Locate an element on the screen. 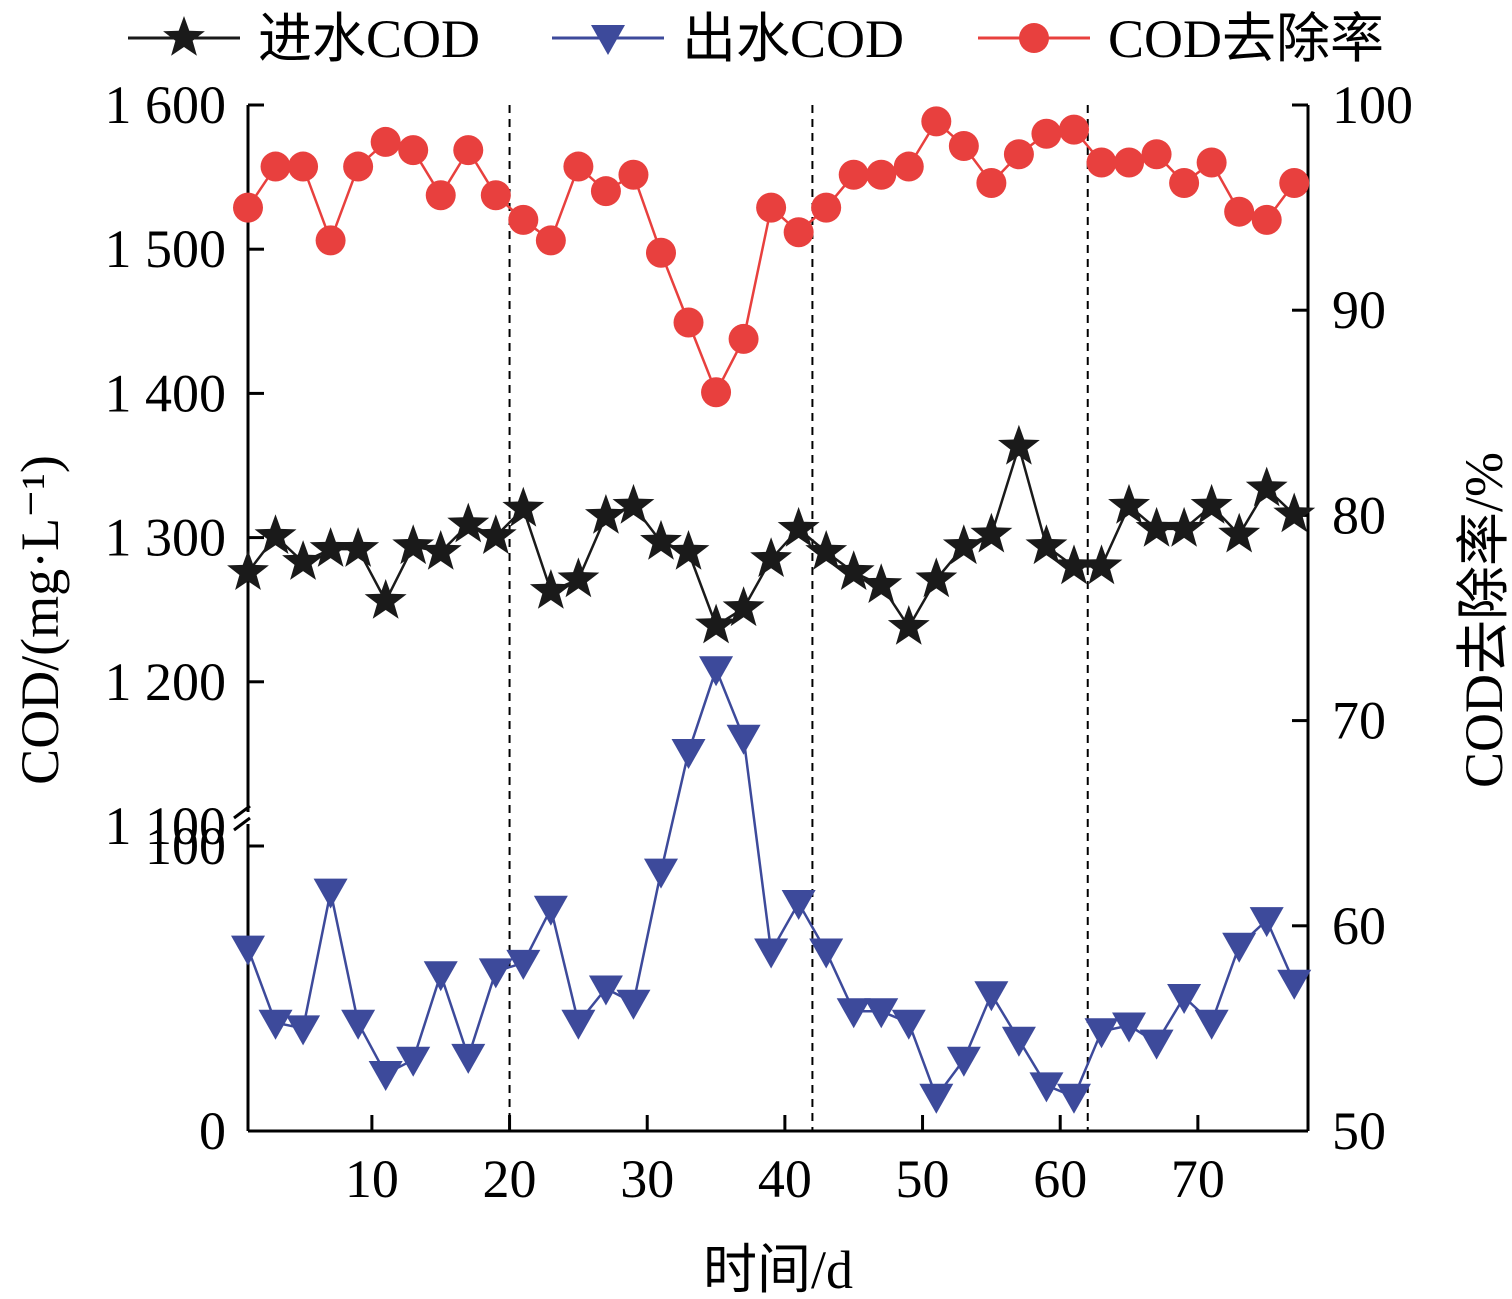 The image size is (1512, 1299). legend-marker is located at coordinates (1034, 38).